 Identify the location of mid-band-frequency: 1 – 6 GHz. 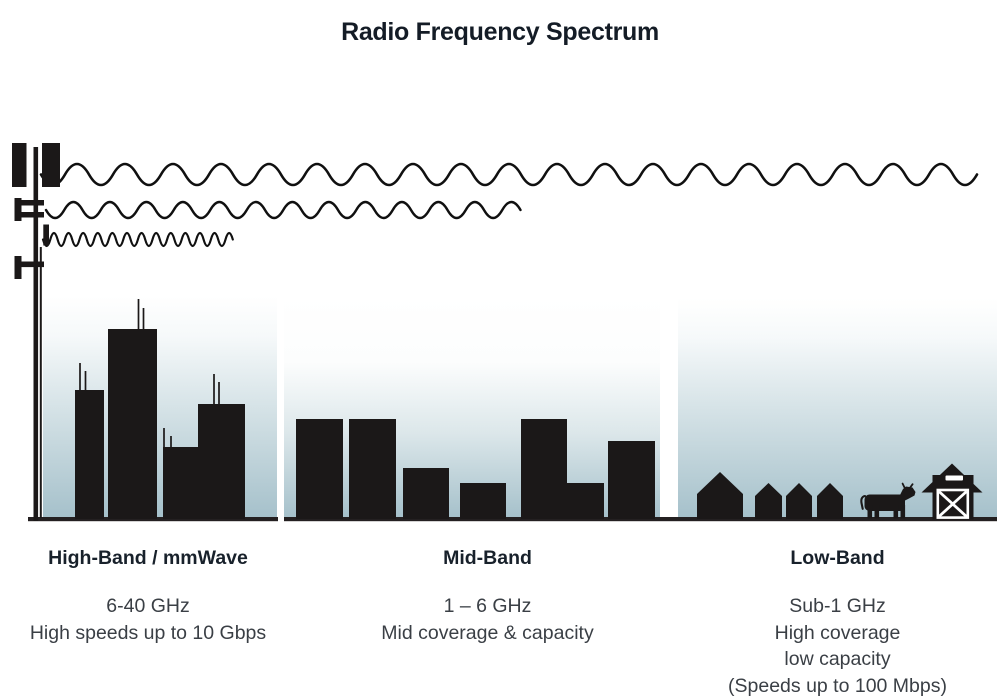
(487, 606).